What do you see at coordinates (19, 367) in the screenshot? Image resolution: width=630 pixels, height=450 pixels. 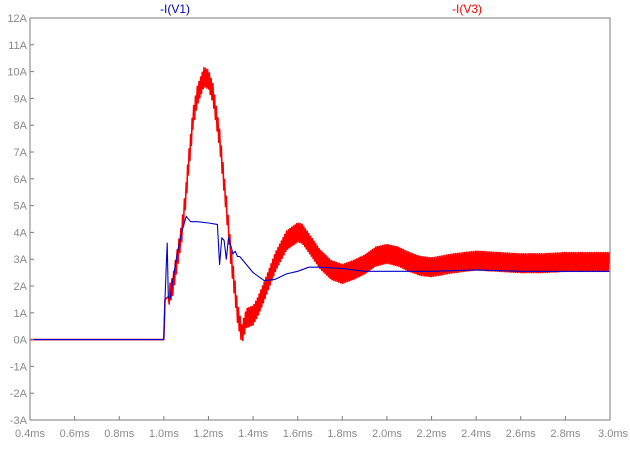 I see `y-tick-label: -1A` at bounding box center [19, 367].